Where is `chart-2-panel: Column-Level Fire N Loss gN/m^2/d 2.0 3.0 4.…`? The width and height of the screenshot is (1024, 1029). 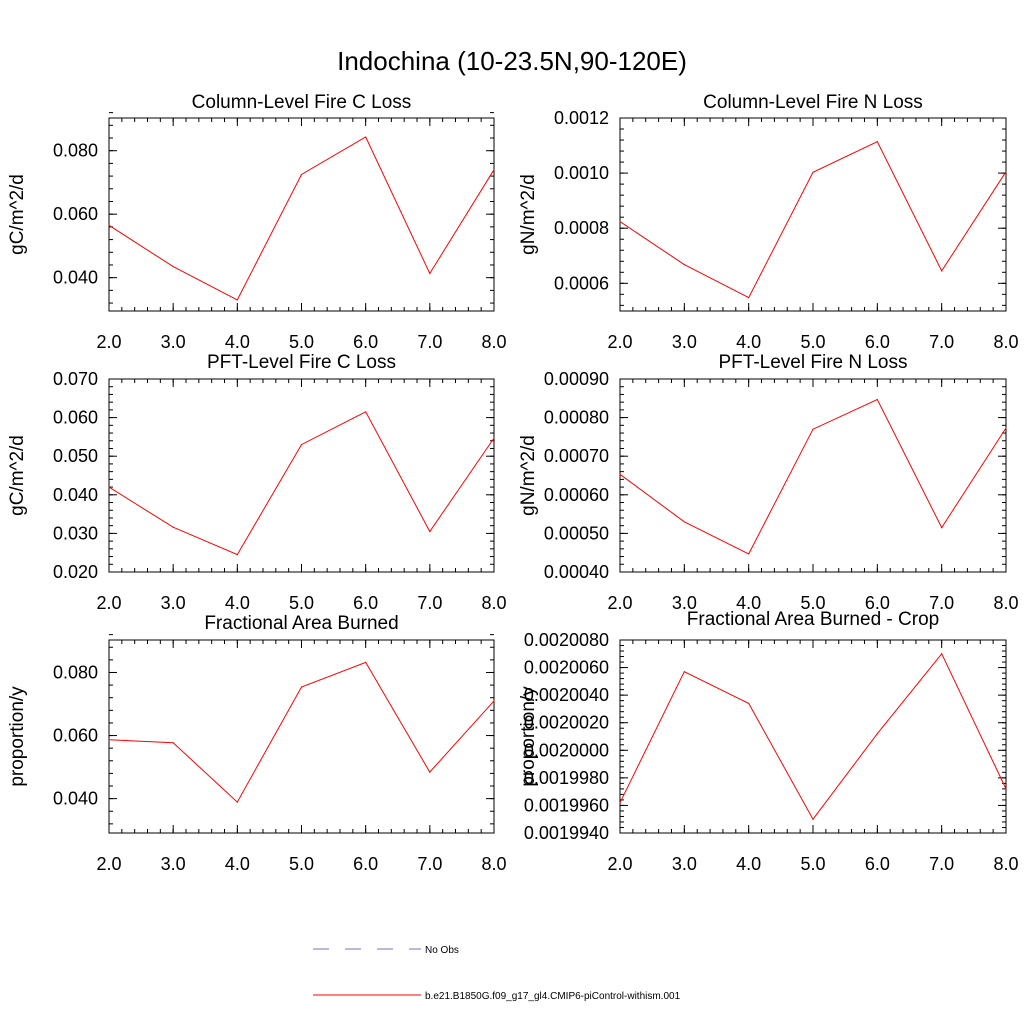
chart-2-panel: Column-Level Fire N Loss gN/m^2/d 2.0 3.0 4.… is located at coordinates (768, 222).